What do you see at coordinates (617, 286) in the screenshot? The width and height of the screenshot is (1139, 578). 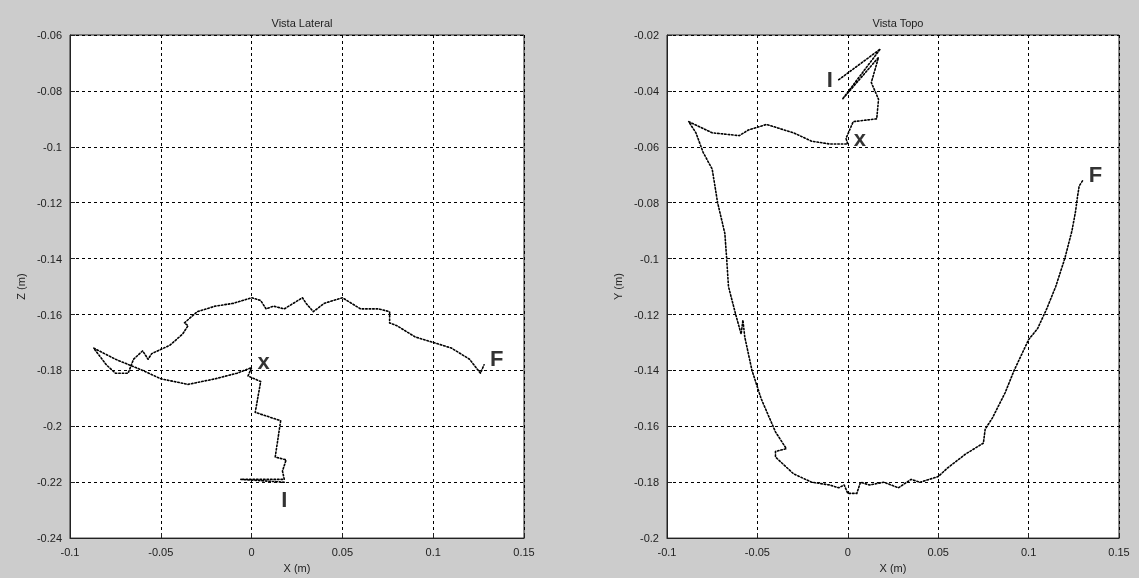 I see `y-axis-title: Y (m)` at bounding box center [617, 286].